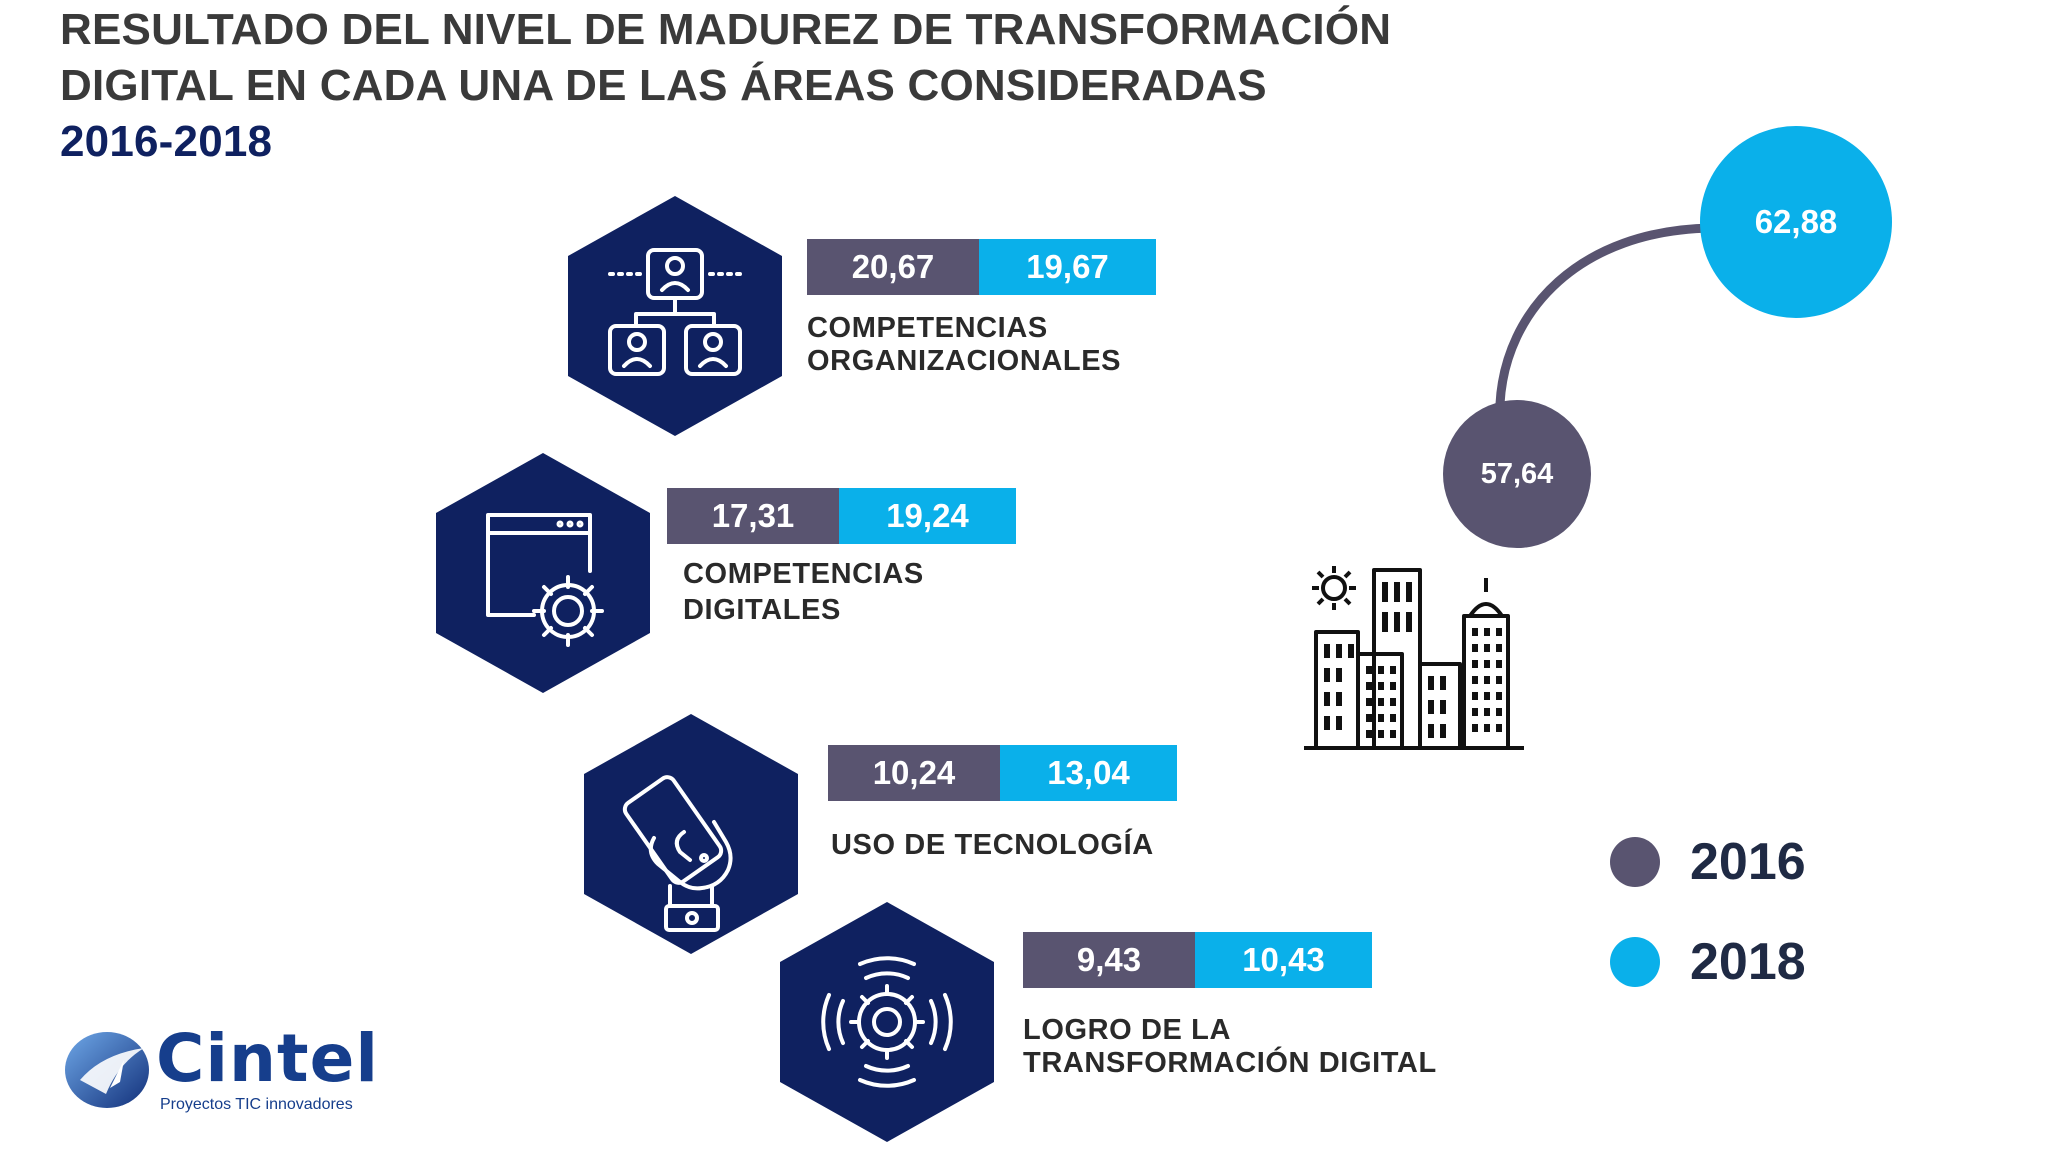 The image size is (2048, 1152). What do you see at coordinates (256, 1104) in the screenshot?
I see `cintel-logo-tagline: Proyectos TIC innovadores` at bounding box center [256, 1104].